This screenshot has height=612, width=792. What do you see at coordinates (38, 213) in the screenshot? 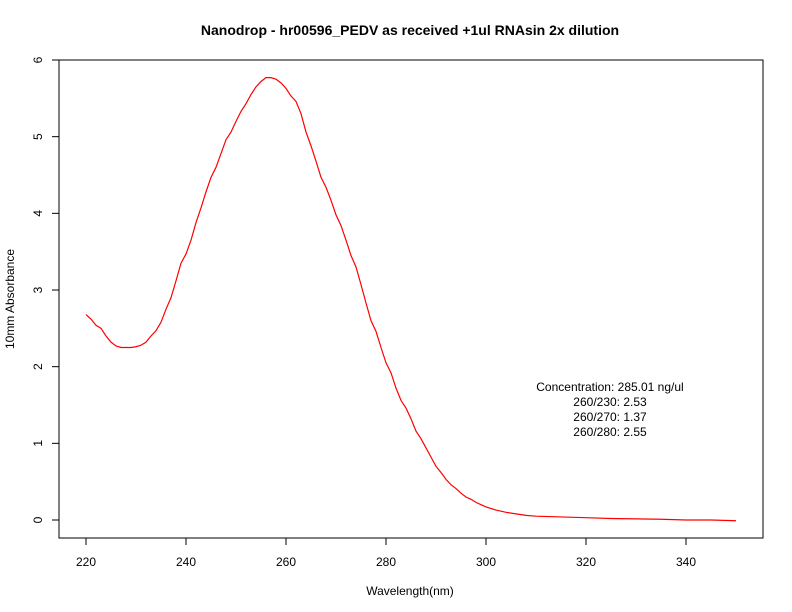
I see `y-tick-label-4: 4` at bounding box center [38, 213].